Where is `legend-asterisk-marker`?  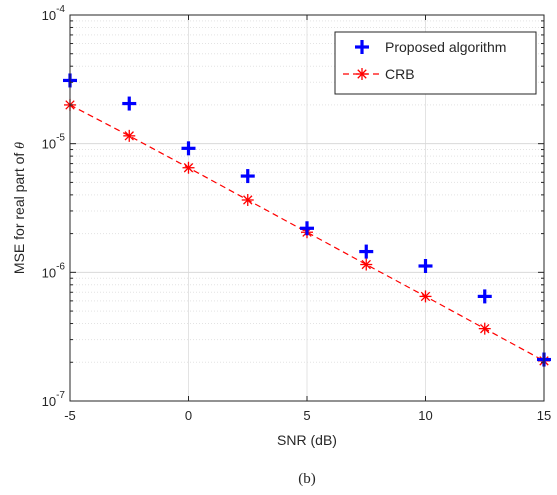
legend-asterisk-marker is located at coordinates (362, 74).